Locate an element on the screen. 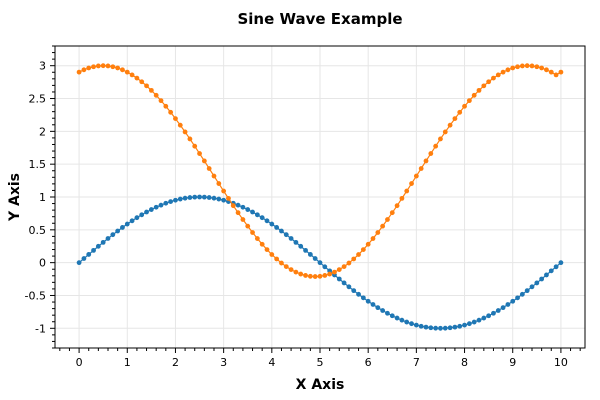 The image size is (600, 400). y-tick-label: 1 is located at coordinates (42, 197).